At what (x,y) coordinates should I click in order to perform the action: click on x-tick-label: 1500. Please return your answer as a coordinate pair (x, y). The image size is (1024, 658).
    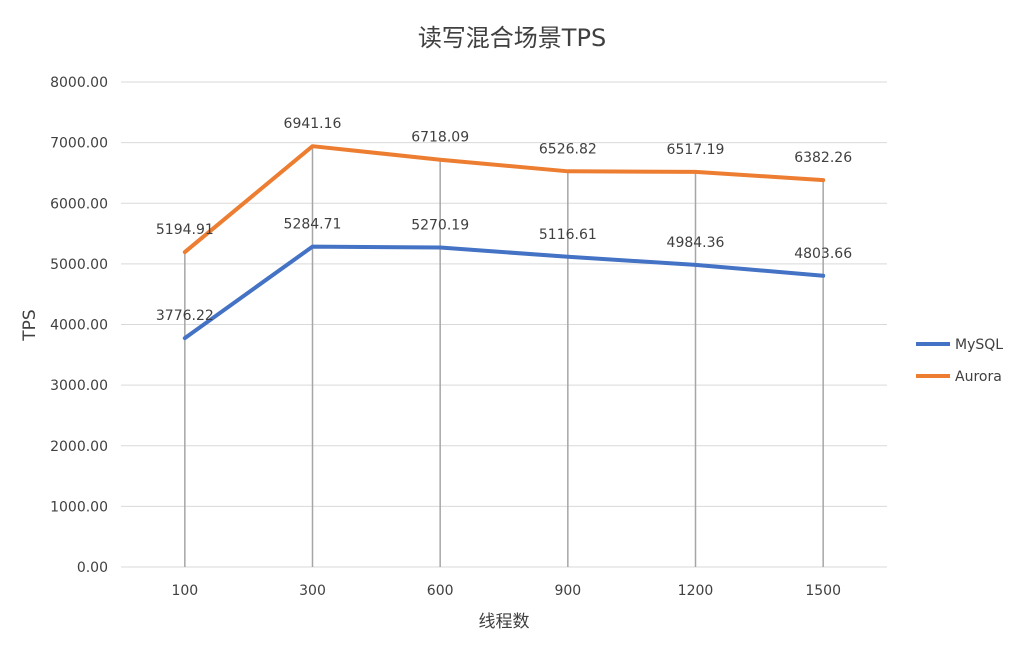
    Looking at the image, I should click on (823, 591).